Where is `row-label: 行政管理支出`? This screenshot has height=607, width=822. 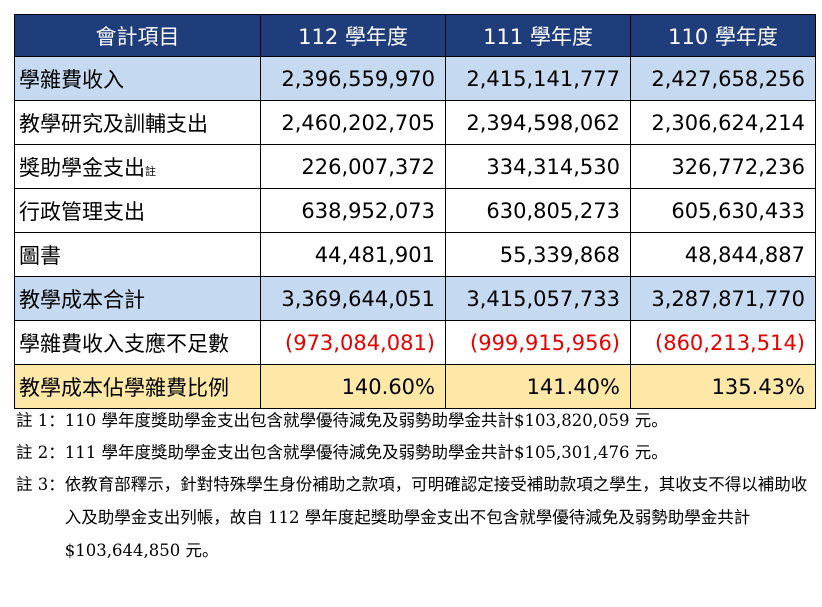 row-label: 行政管理支出 is located at coordinates (137, 210).